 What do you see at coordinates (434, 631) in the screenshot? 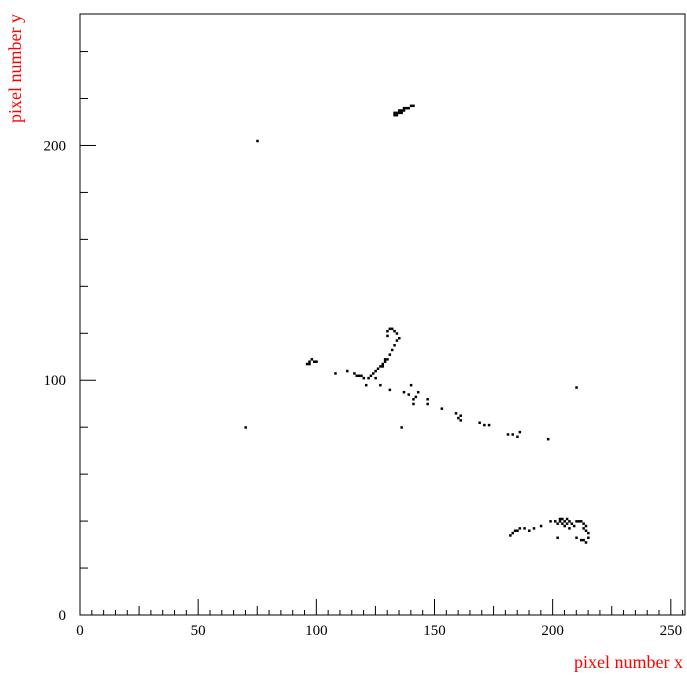
I see `x-tick-label: 150` at bounding box center [434, 631].